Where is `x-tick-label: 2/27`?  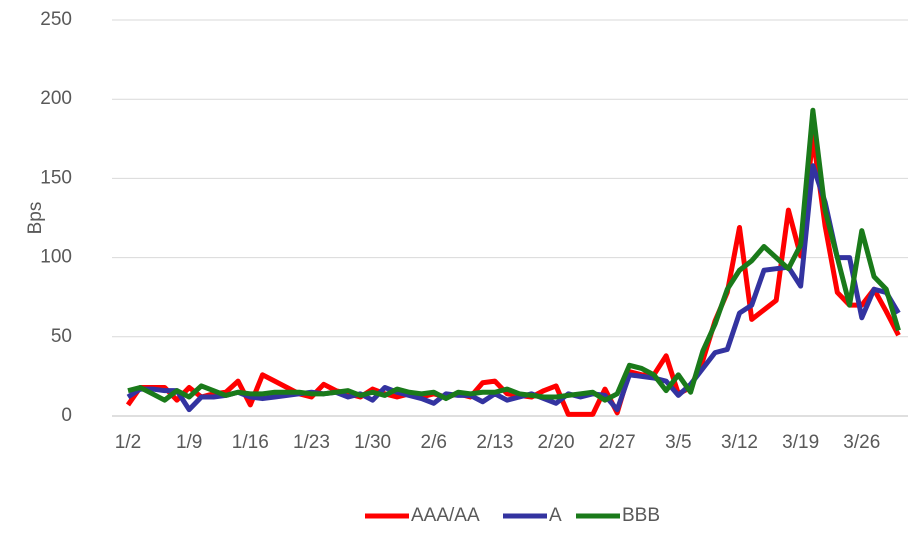 x-tick-label: 2/27 is located at coordinates (617, 442).